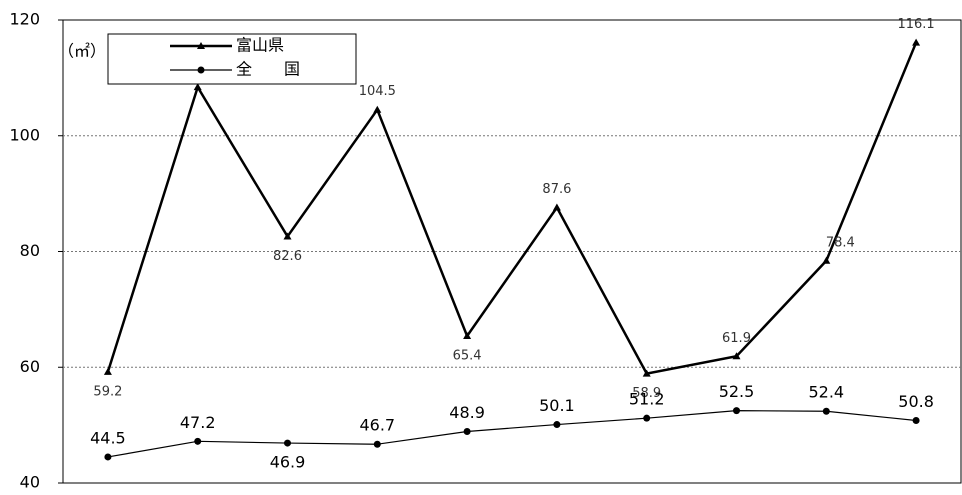 Image resolution: width=962 pixels, height=495 pixels. Describe the element at coordinates (736, 338) in the screenshot. I see `data-label: 61.9` at that location.